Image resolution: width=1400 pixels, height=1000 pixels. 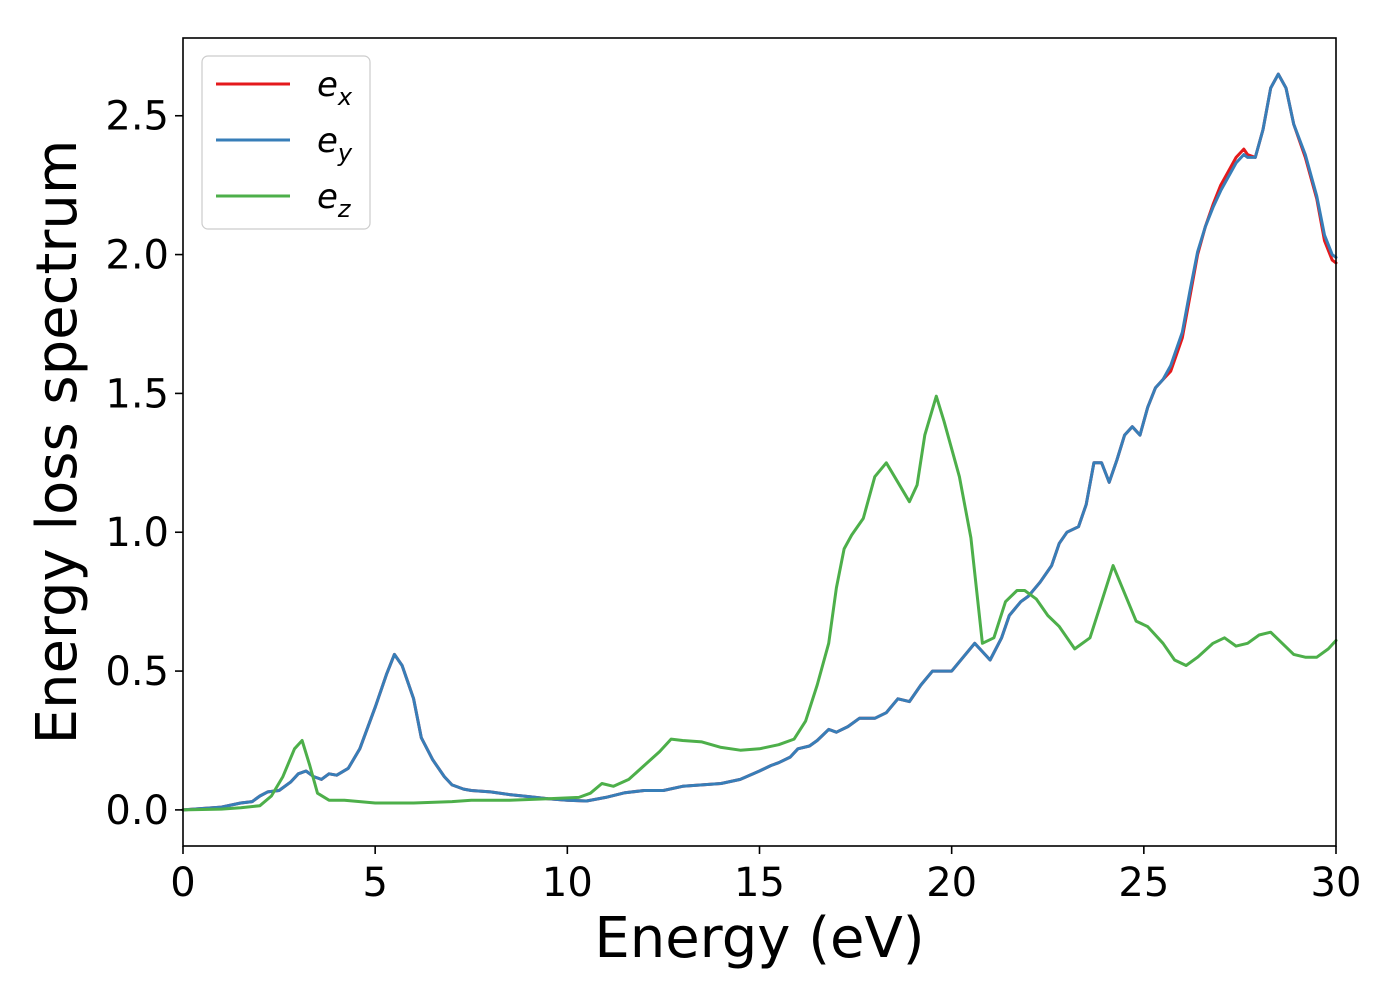 I want to click on legend-entry-ez: ez, so click(x=284, y=200).